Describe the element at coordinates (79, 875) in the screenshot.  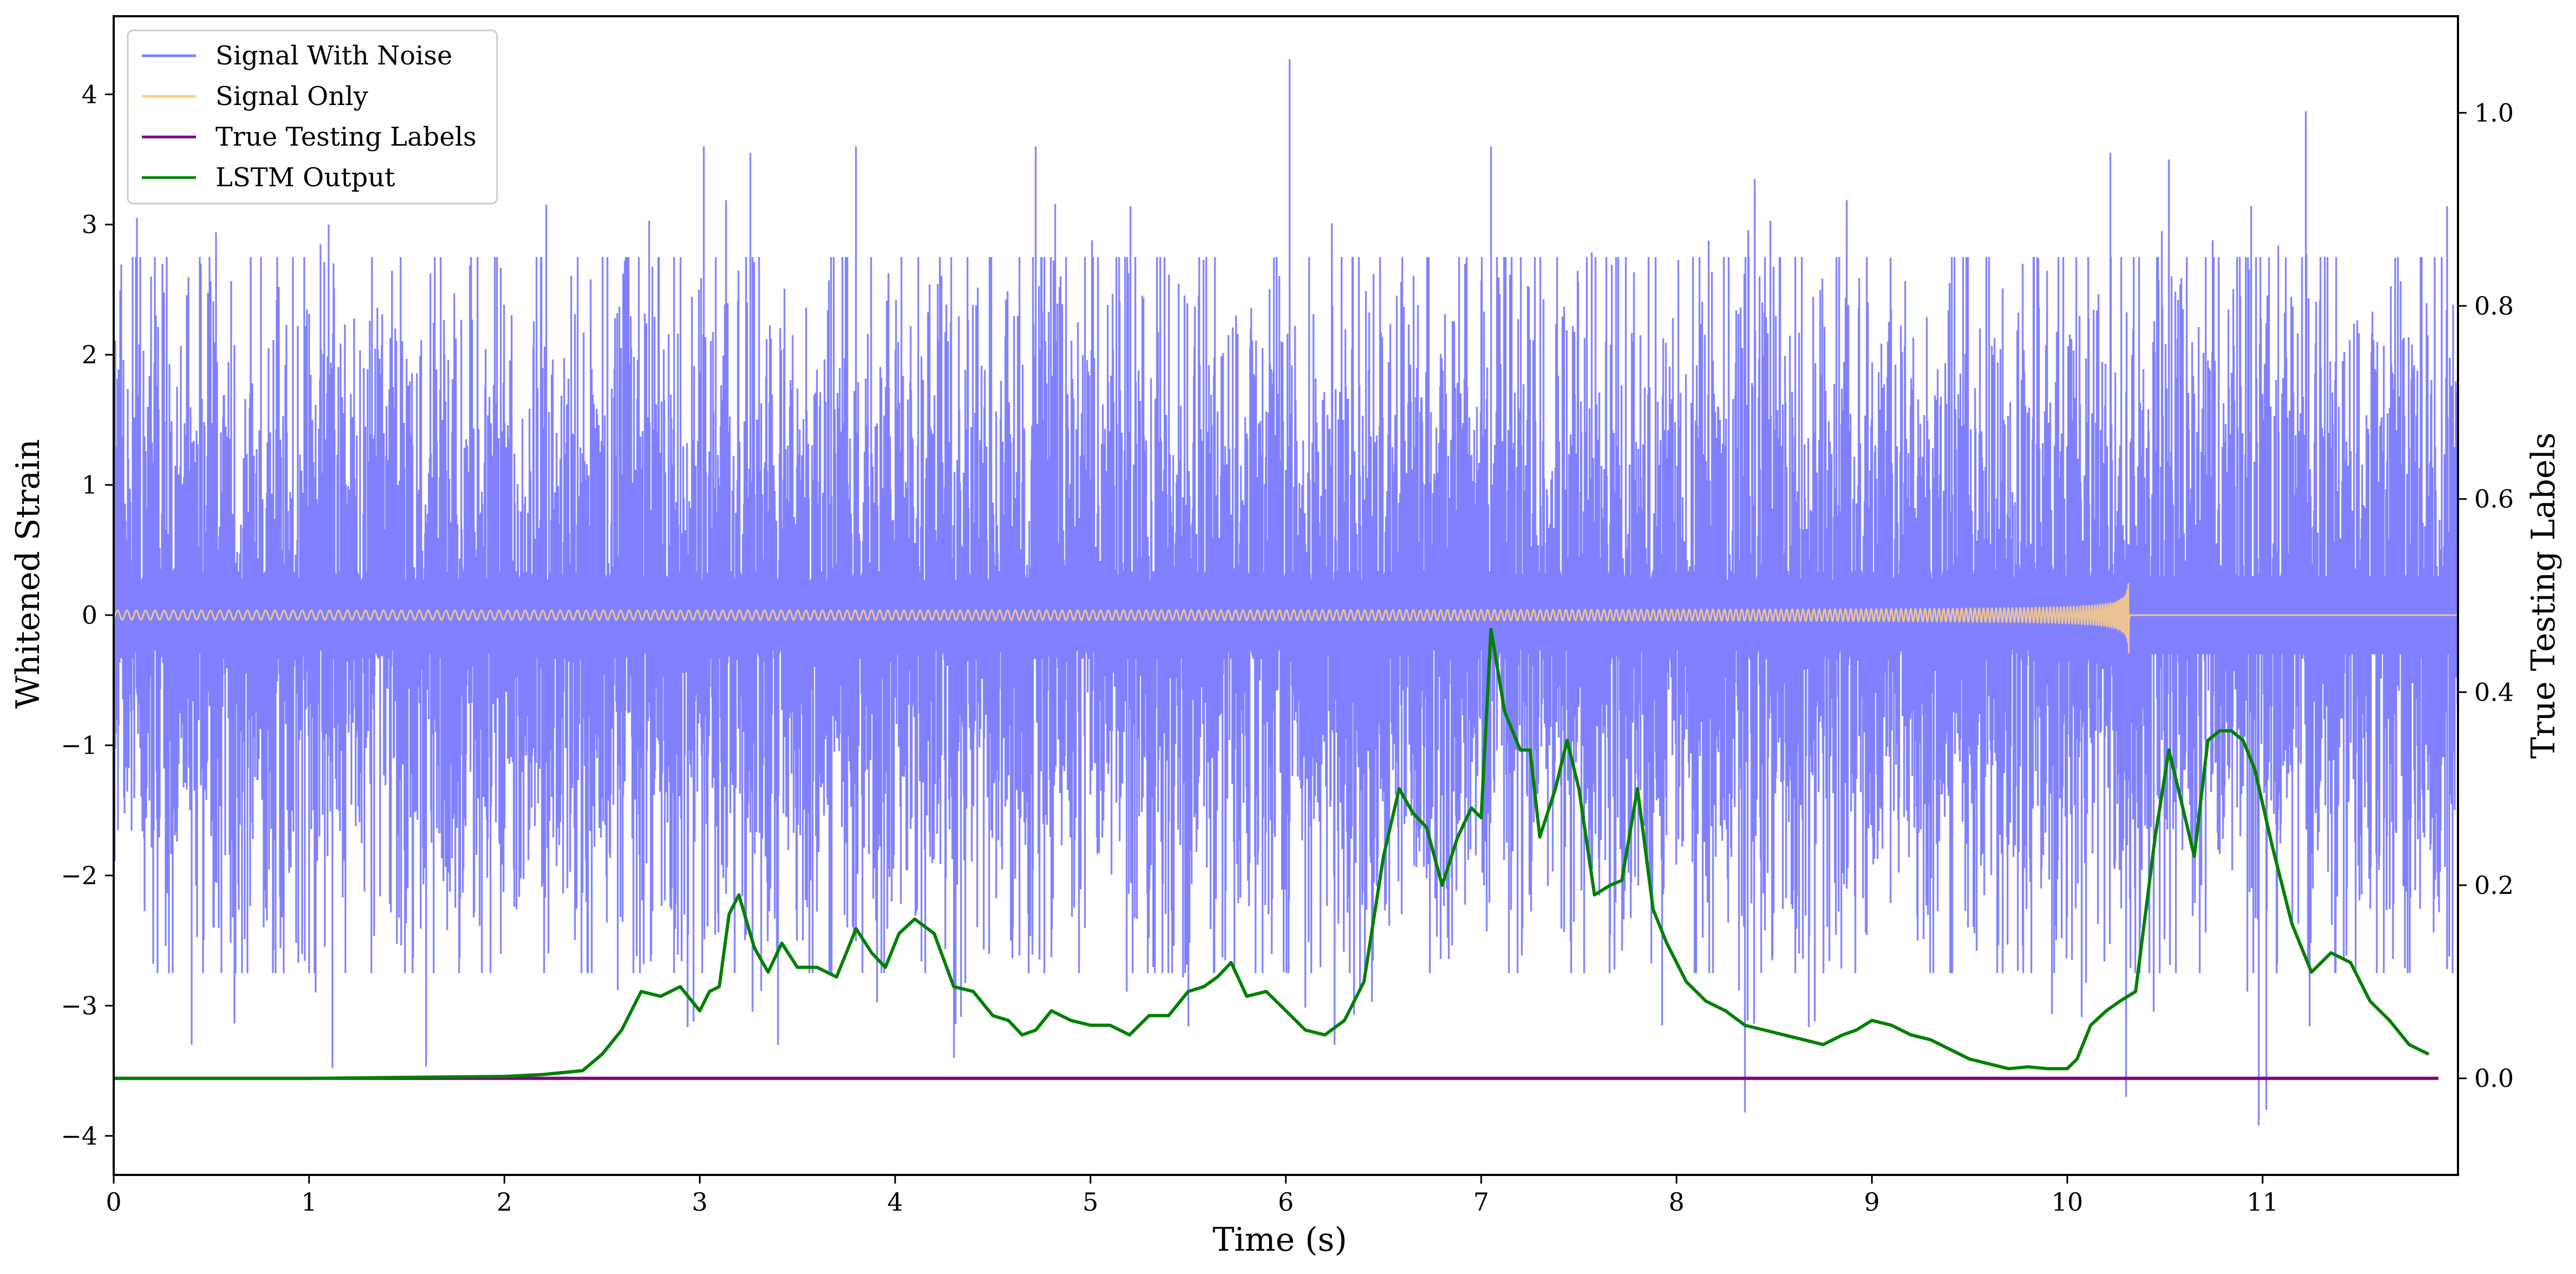
I see `y-left-tick-label: −2` at that location.